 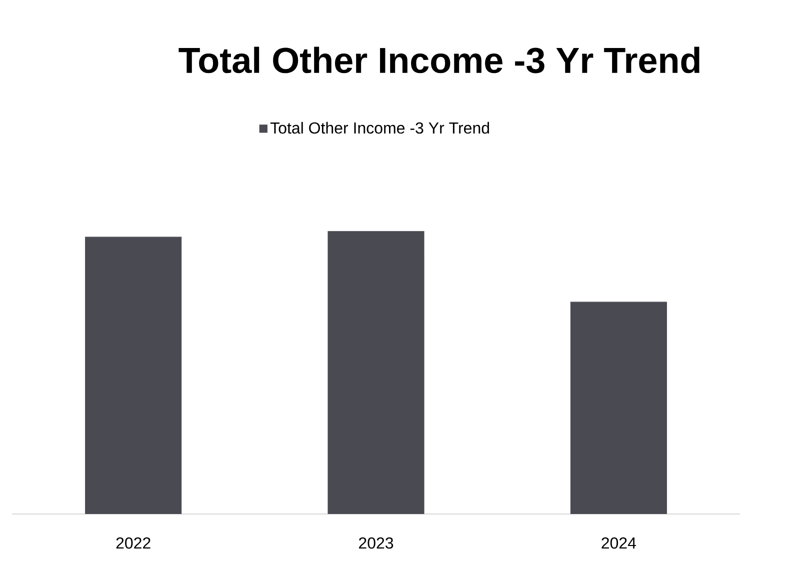 What do you see at coordinates (379, 128) in the screenshot?
I see `legend-label: Total Other Income -3 Yr Trend` at bounding box center [379, 128].